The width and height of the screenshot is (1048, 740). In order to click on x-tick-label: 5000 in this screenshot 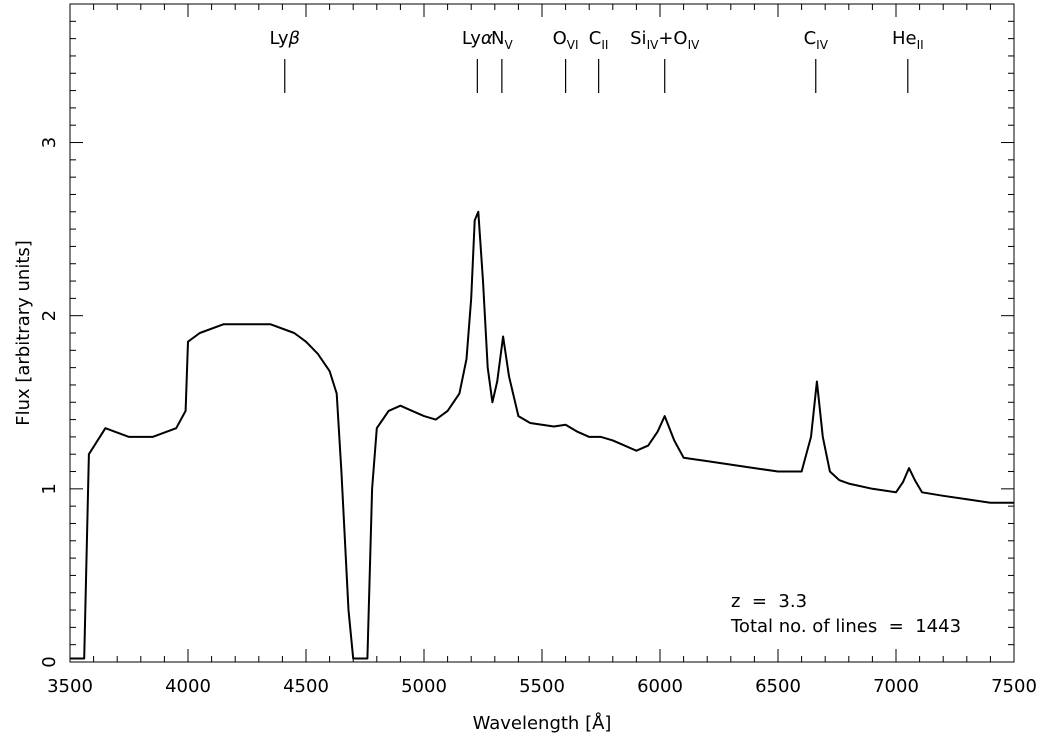, I will do `click(424, 686)`.